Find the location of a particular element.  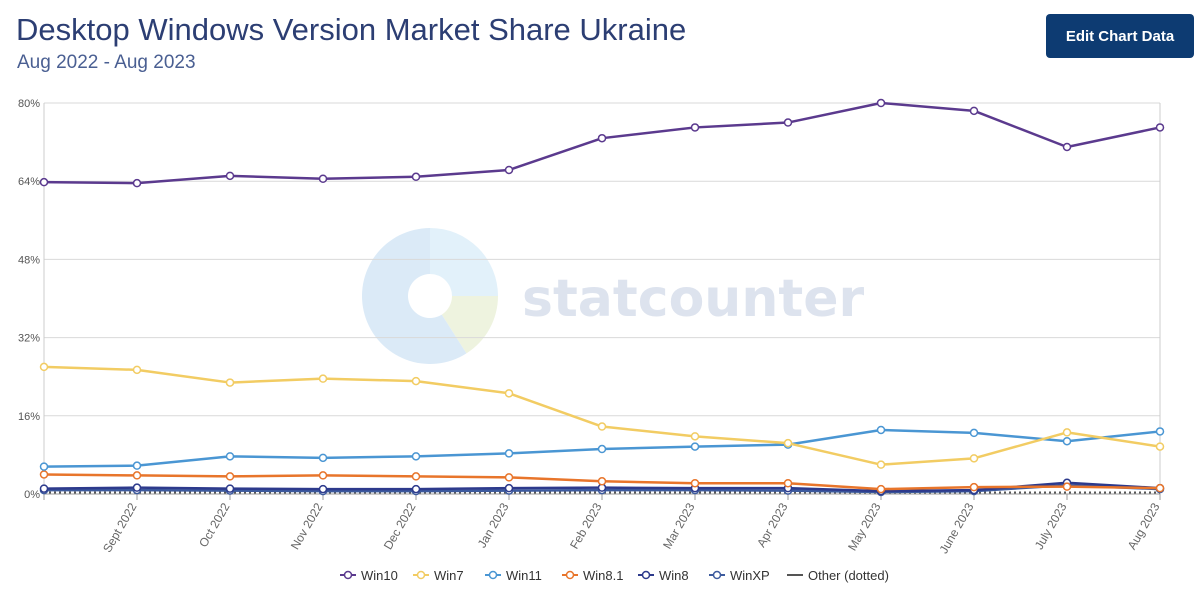

x-tick-label: July 2023 is located at coordinates (1051, 526).